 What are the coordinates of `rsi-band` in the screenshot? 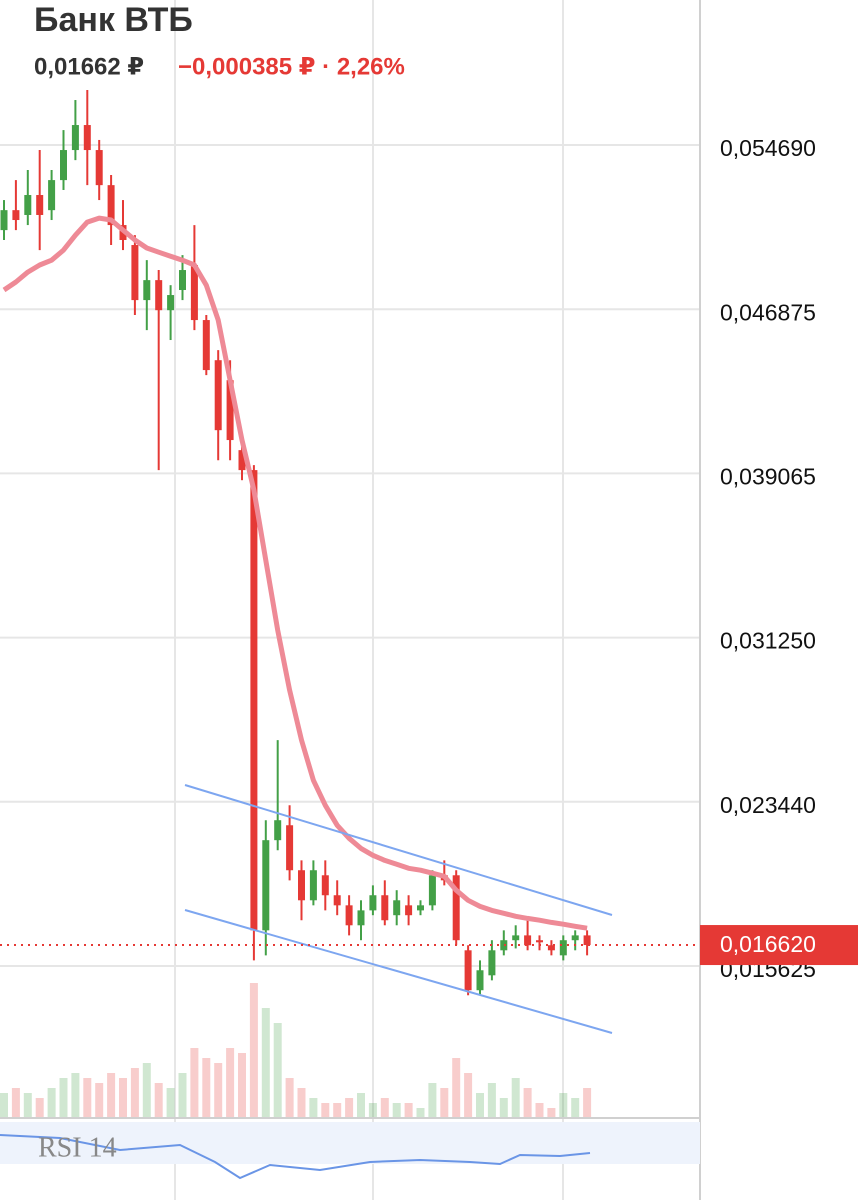 It's located at (350, 1143).